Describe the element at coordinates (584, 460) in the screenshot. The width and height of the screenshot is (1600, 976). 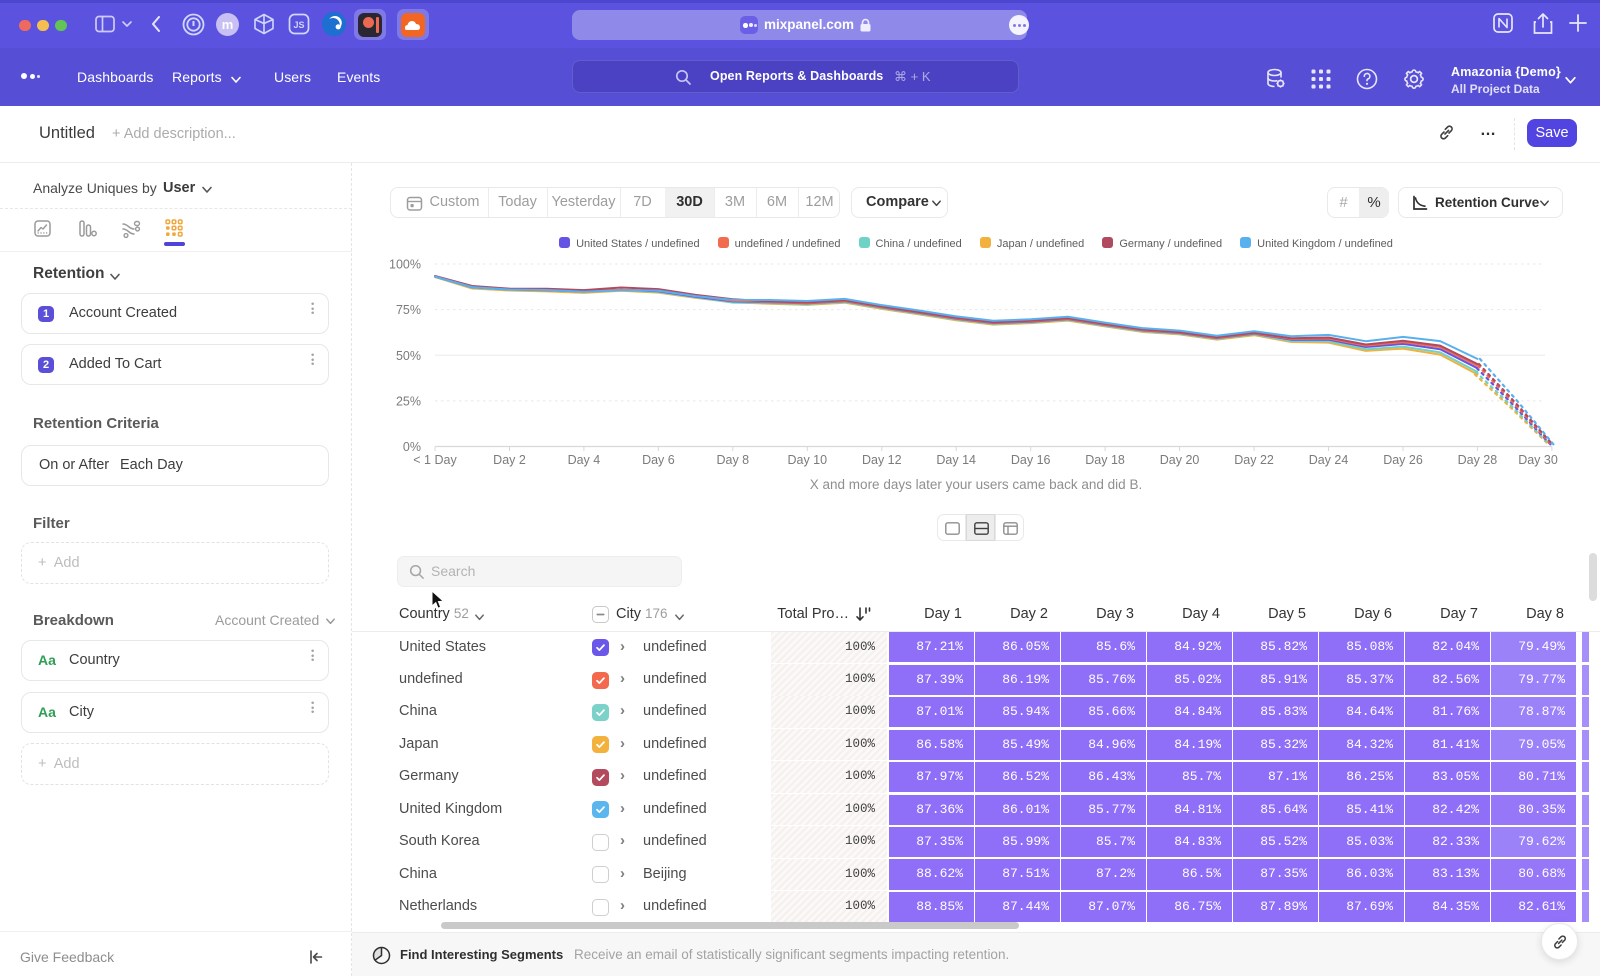
I see `svg-text: Day 4` at that location.